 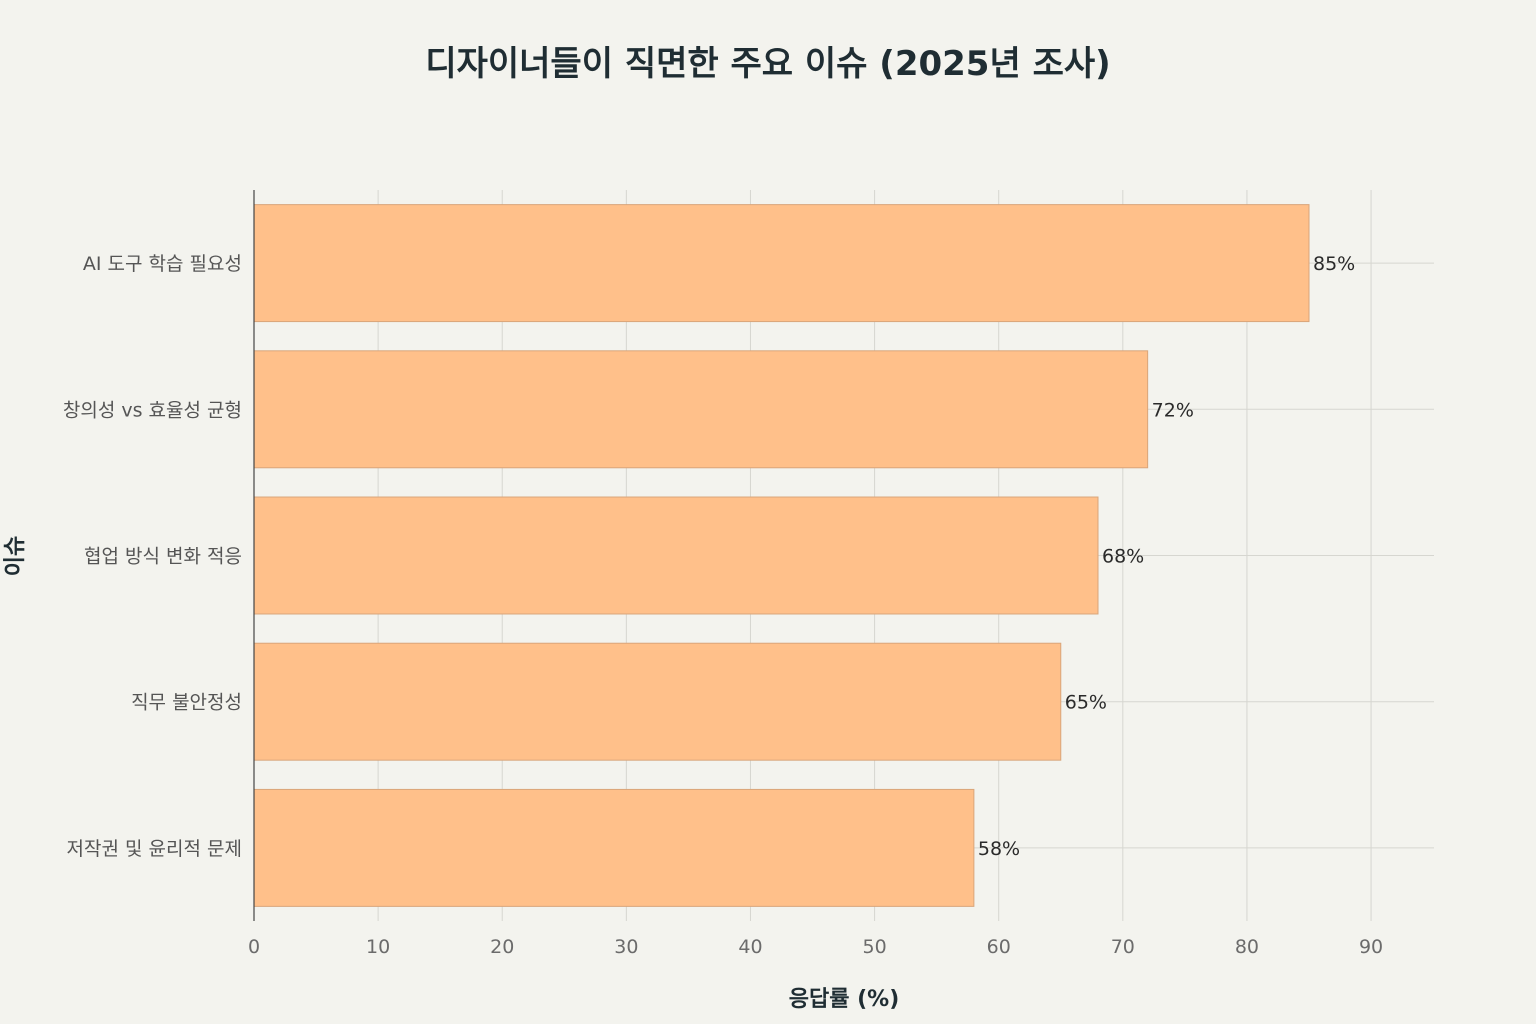 What do you see at coordinates (768, 64) in the screenshot?
I see `chart-title: 디자이너들이 직면한 주요 이슈 (2025년 조사)` at bounding box center [768, 64].